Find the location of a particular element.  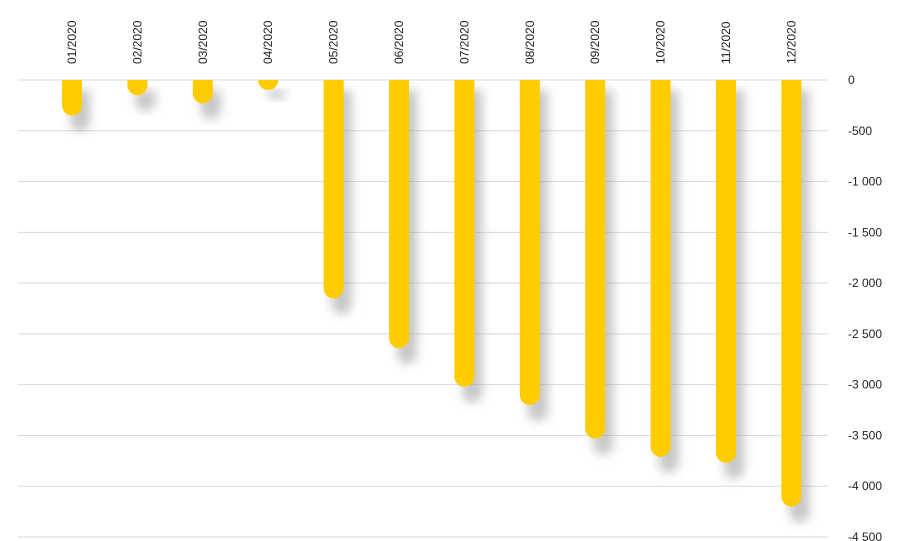

bar-04-2020 is located at coordinates (268, 85).